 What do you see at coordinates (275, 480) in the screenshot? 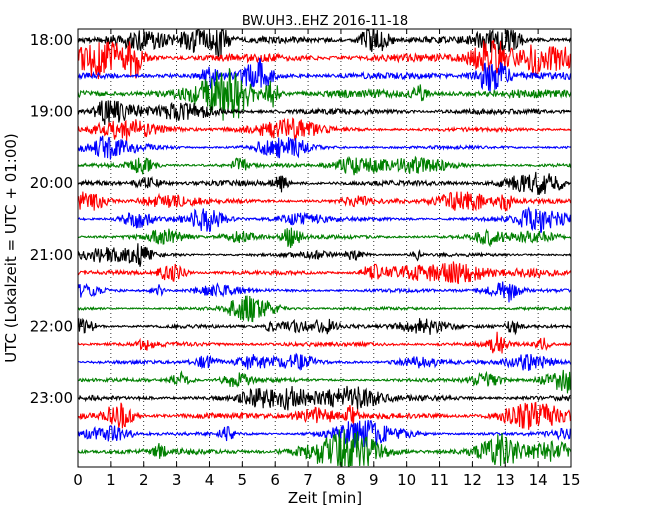
I see `x-tick-label: 6` at bounding box center [275, 480].